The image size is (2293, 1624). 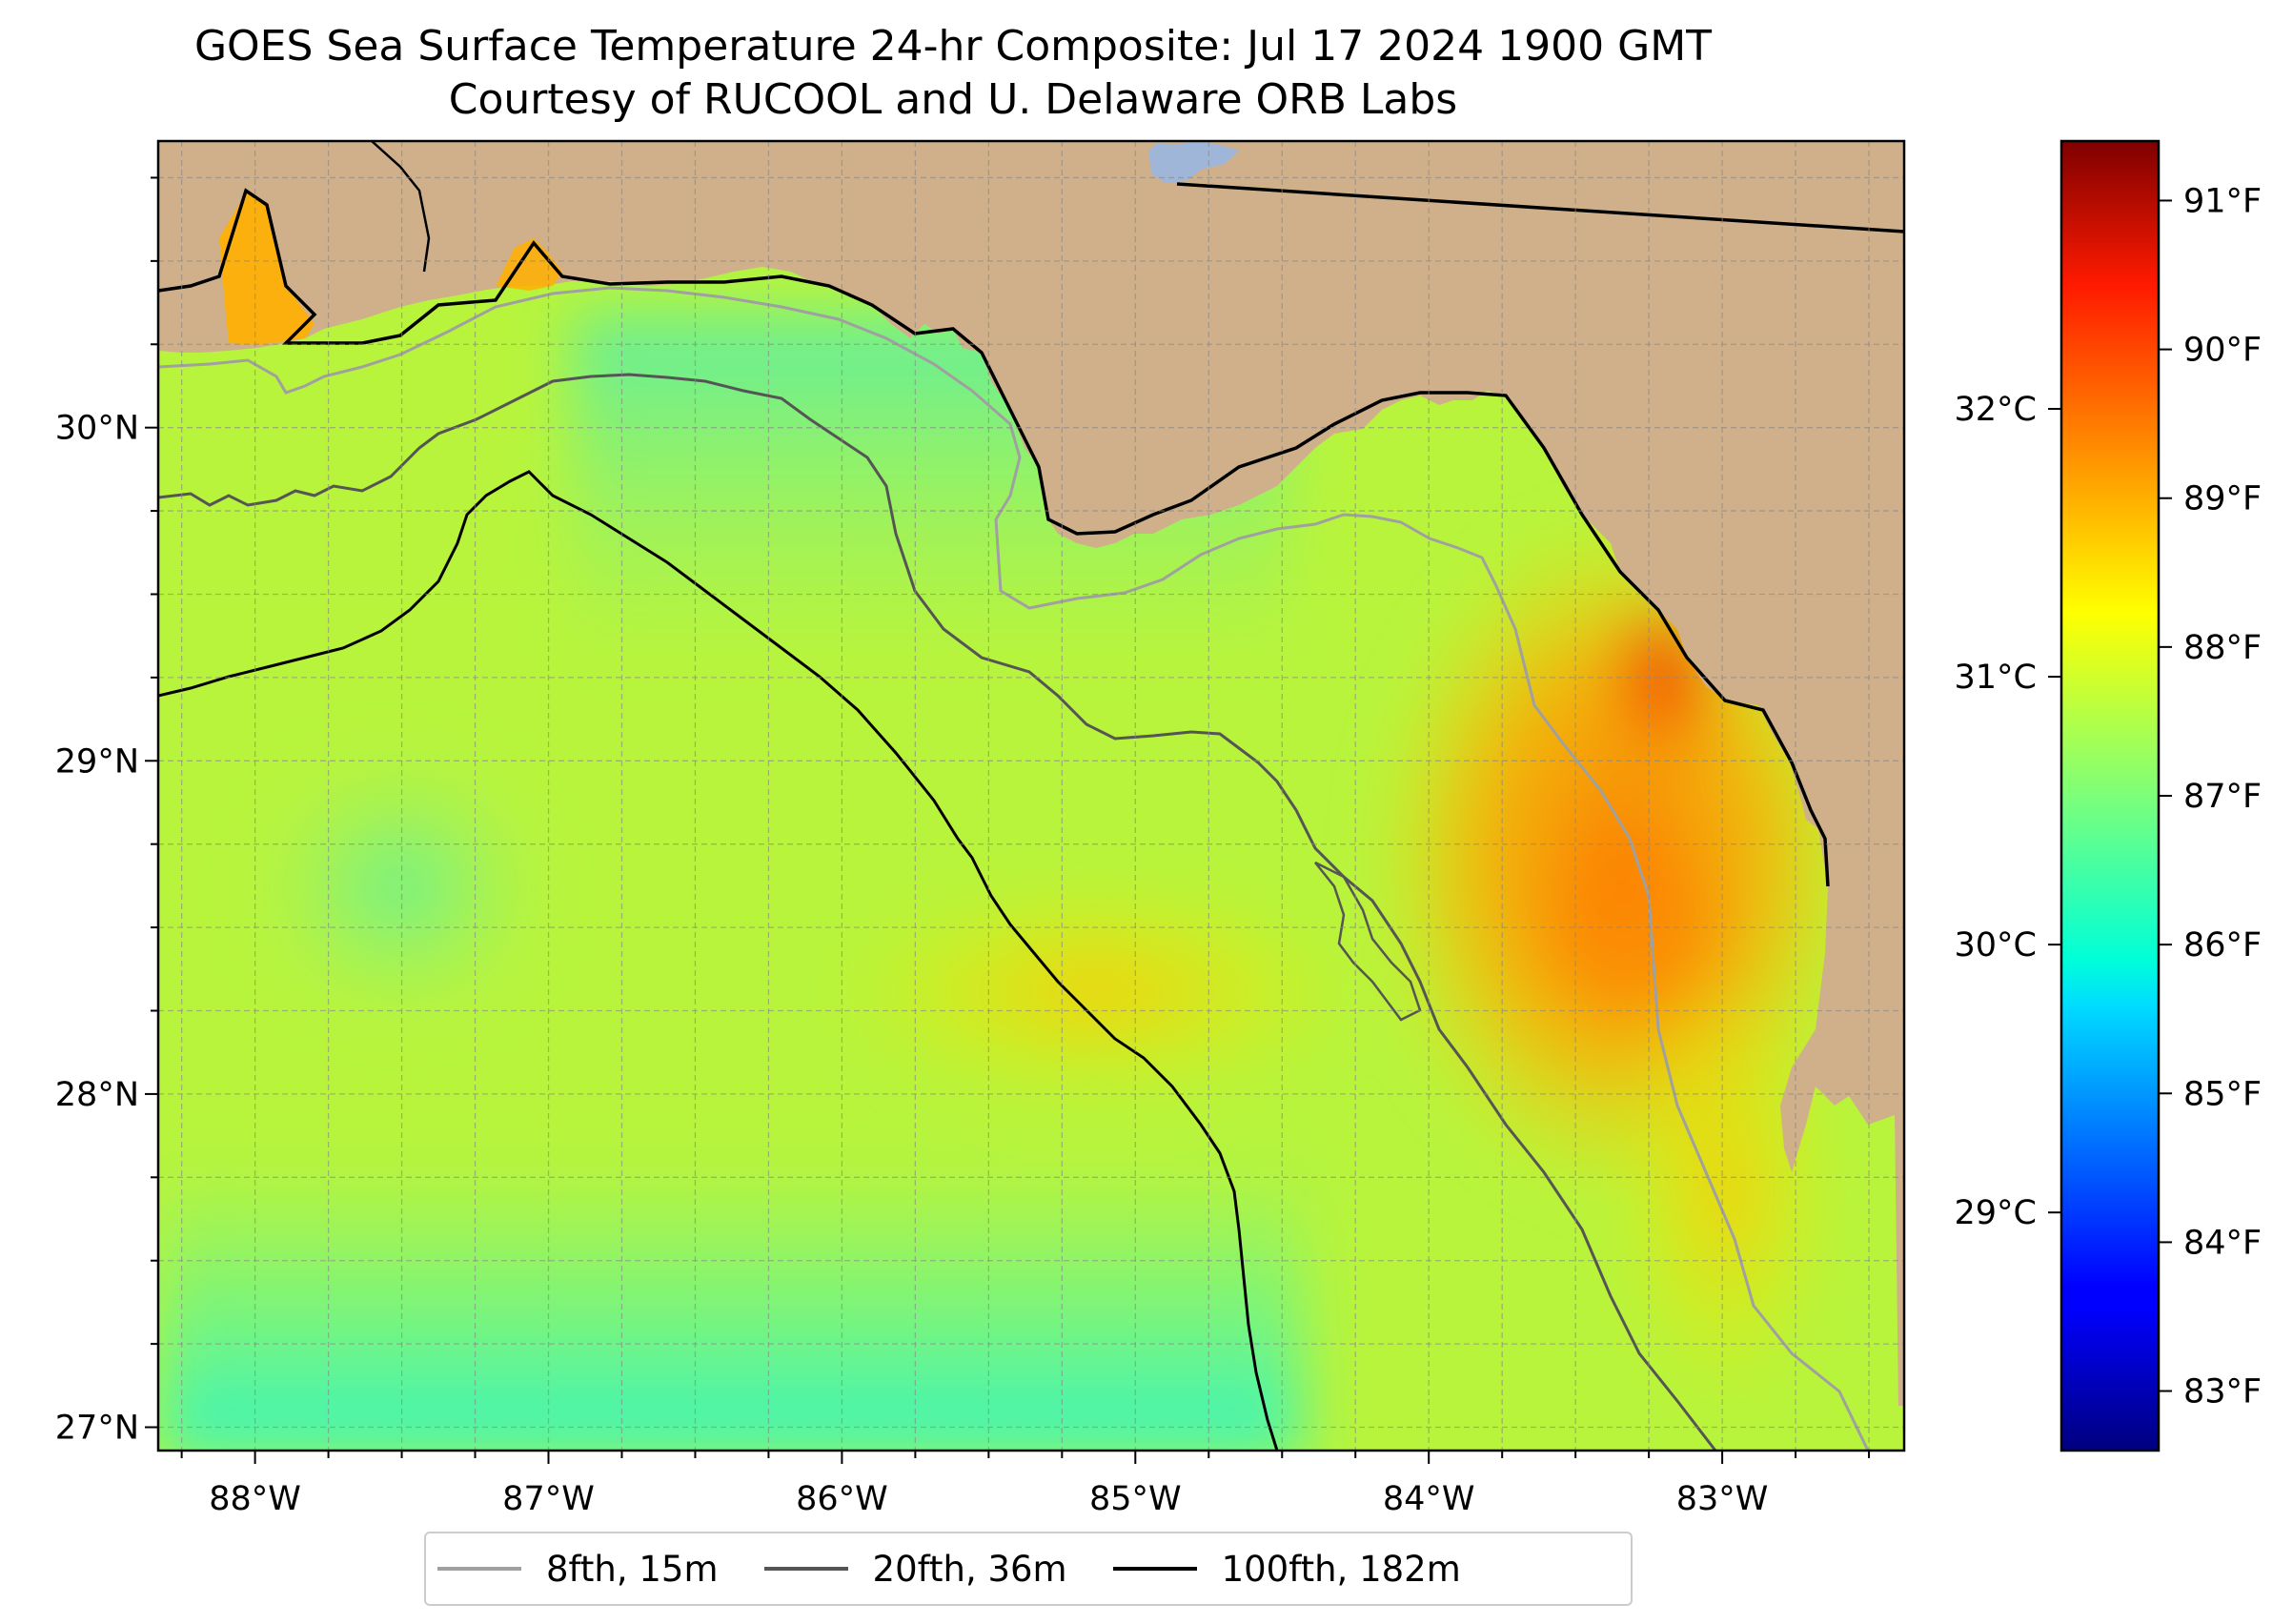 I want to click on contour-20fth-islands, so click(x=1368, y=941).